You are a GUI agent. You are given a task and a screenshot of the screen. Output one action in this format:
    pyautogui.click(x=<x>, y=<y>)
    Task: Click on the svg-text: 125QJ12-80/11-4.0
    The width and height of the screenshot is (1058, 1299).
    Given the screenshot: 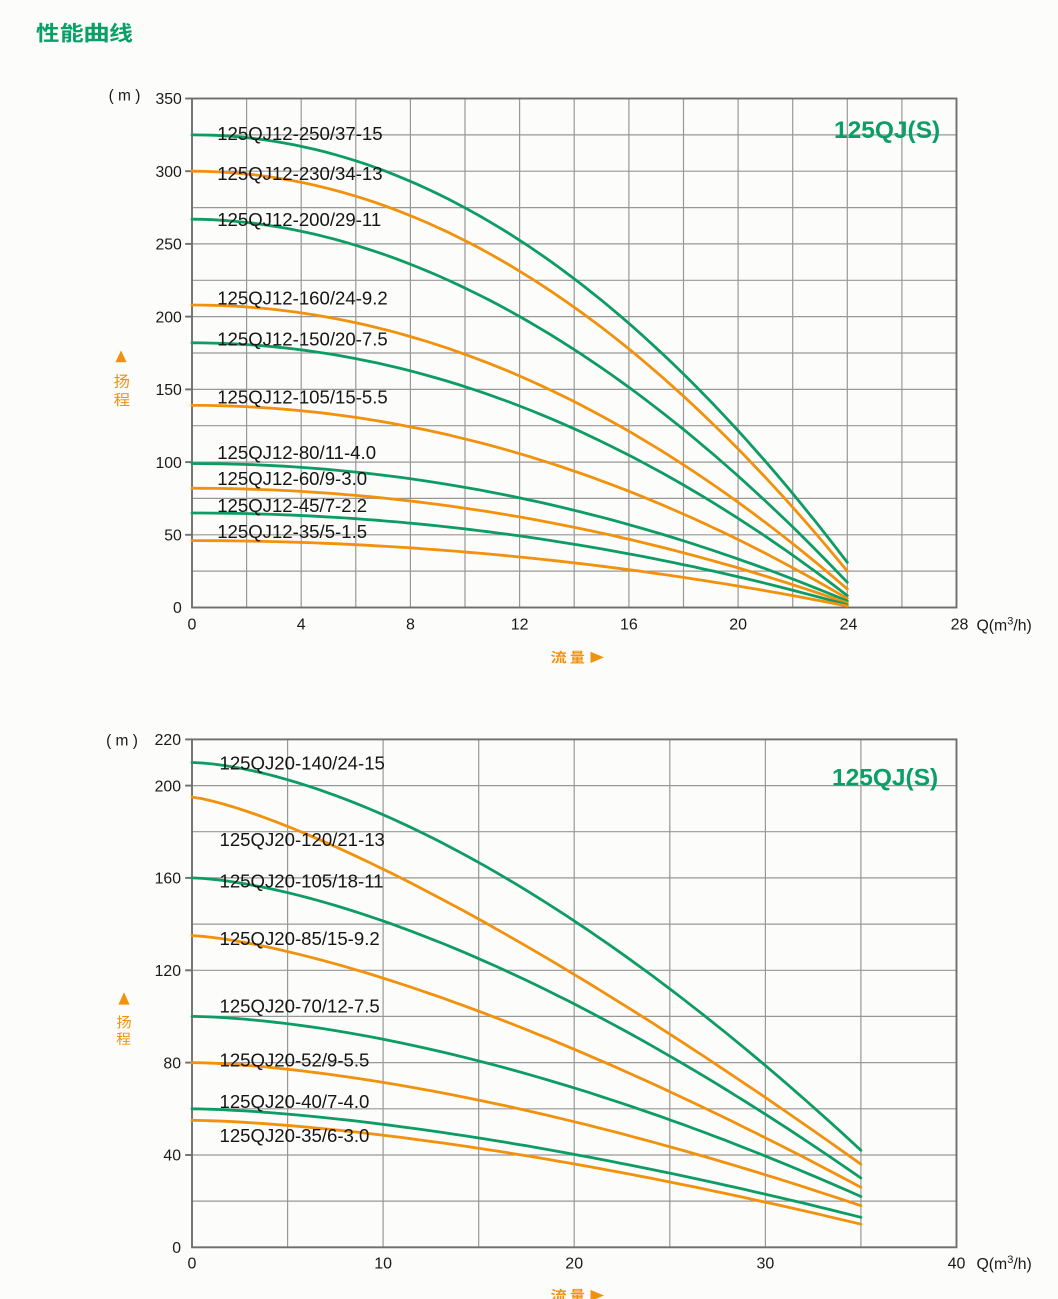 What is the action you would take?
    pyautogui.click(x=296, y=452)
    